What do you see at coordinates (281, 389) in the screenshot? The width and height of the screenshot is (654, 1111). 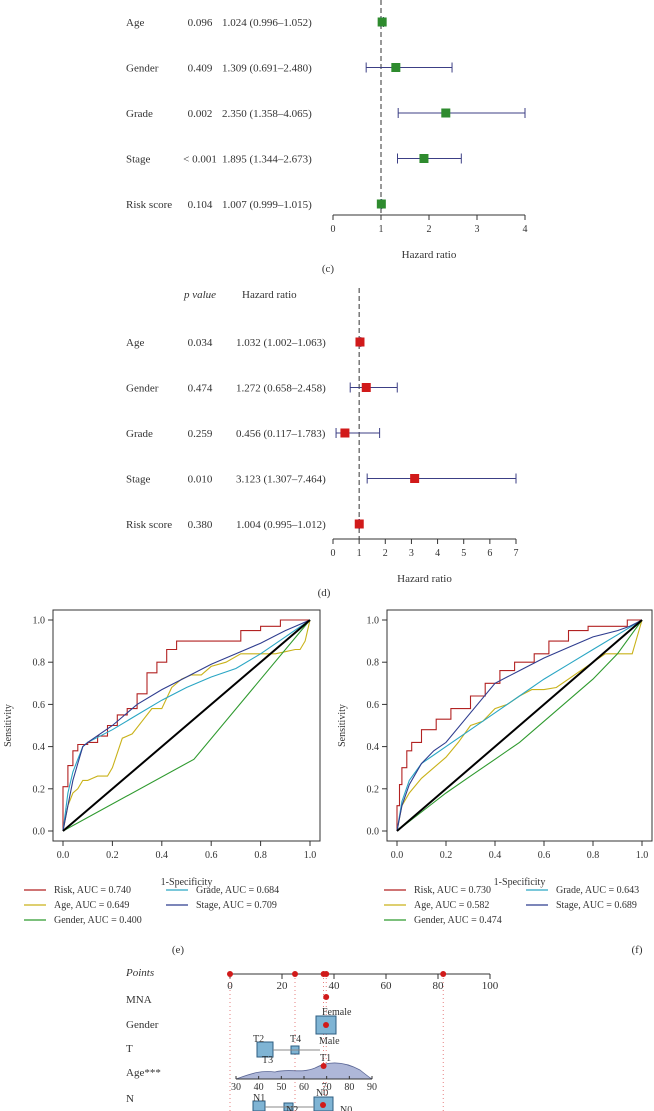 I see `row-hazard-ratio: 1.272 (0.658–2.458)` at bounding box center [281, 389].